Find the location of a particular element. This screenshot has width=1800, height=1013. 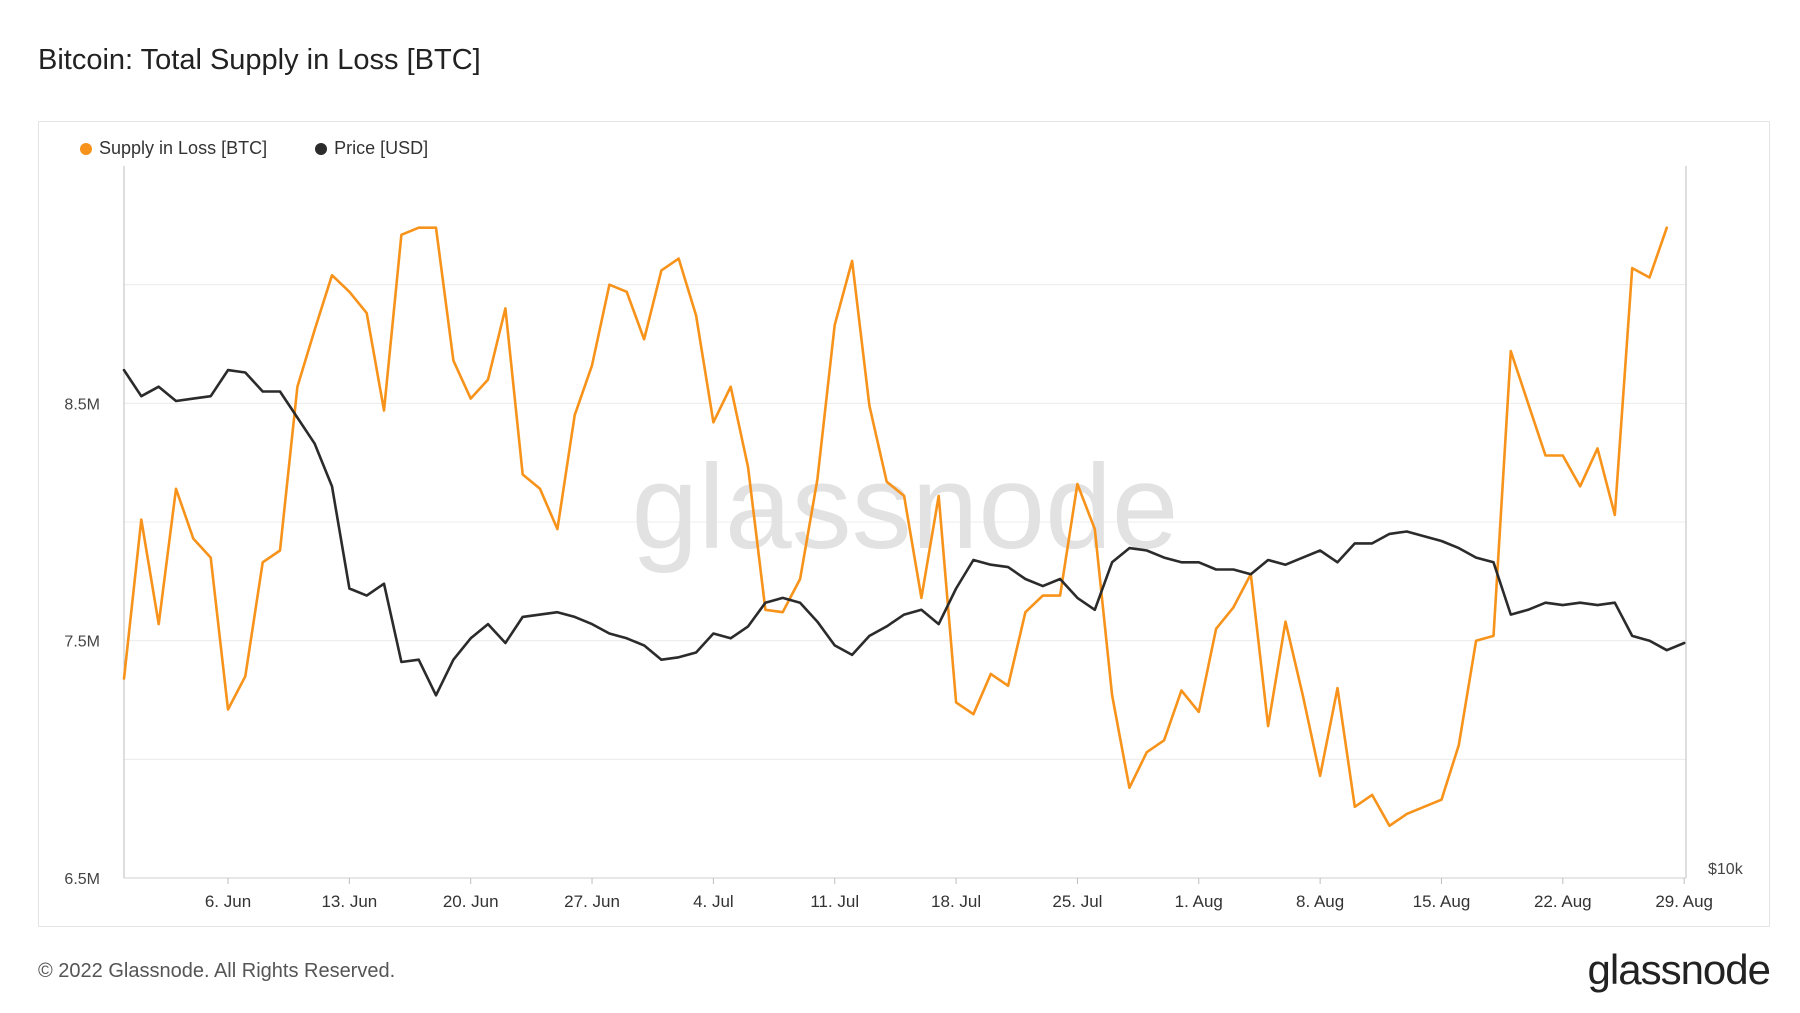

legend-label-price: Price [USD] is located at coordinates (381, 148).